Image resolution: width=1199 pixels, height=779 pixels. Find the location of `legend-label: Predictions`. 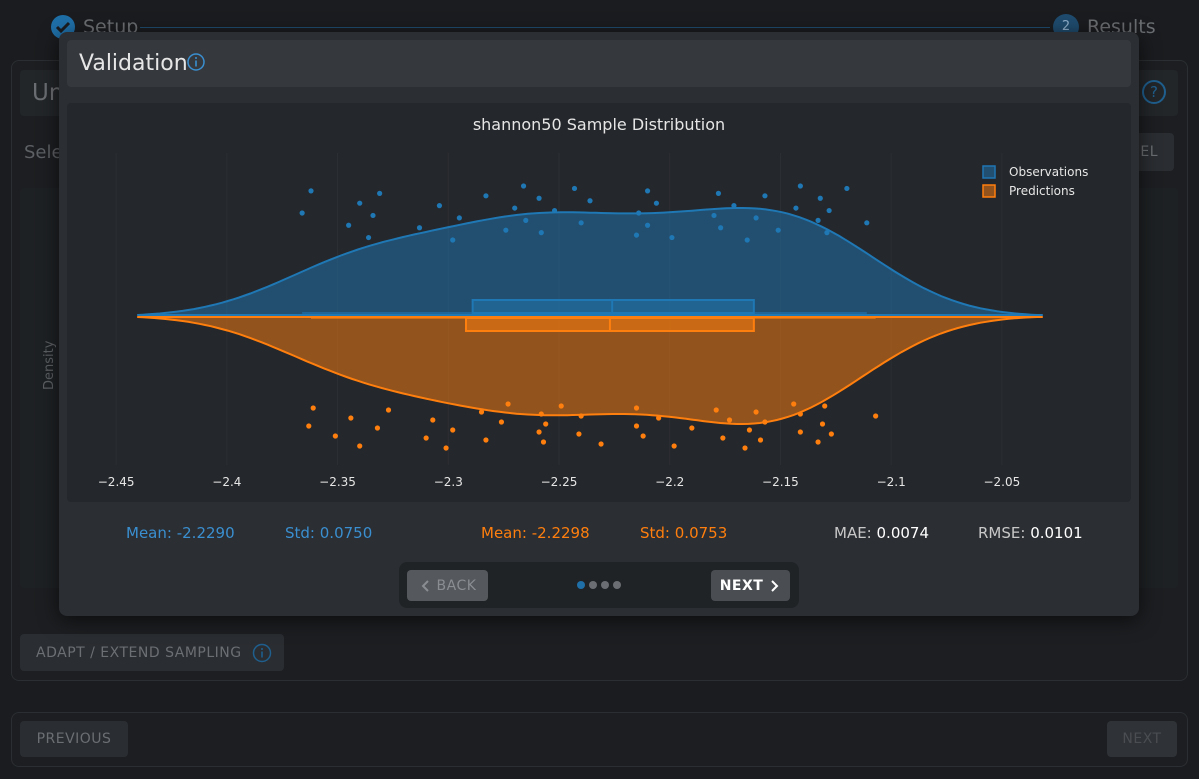

legend-label: Predictions is located at coordinates (1042, 191).